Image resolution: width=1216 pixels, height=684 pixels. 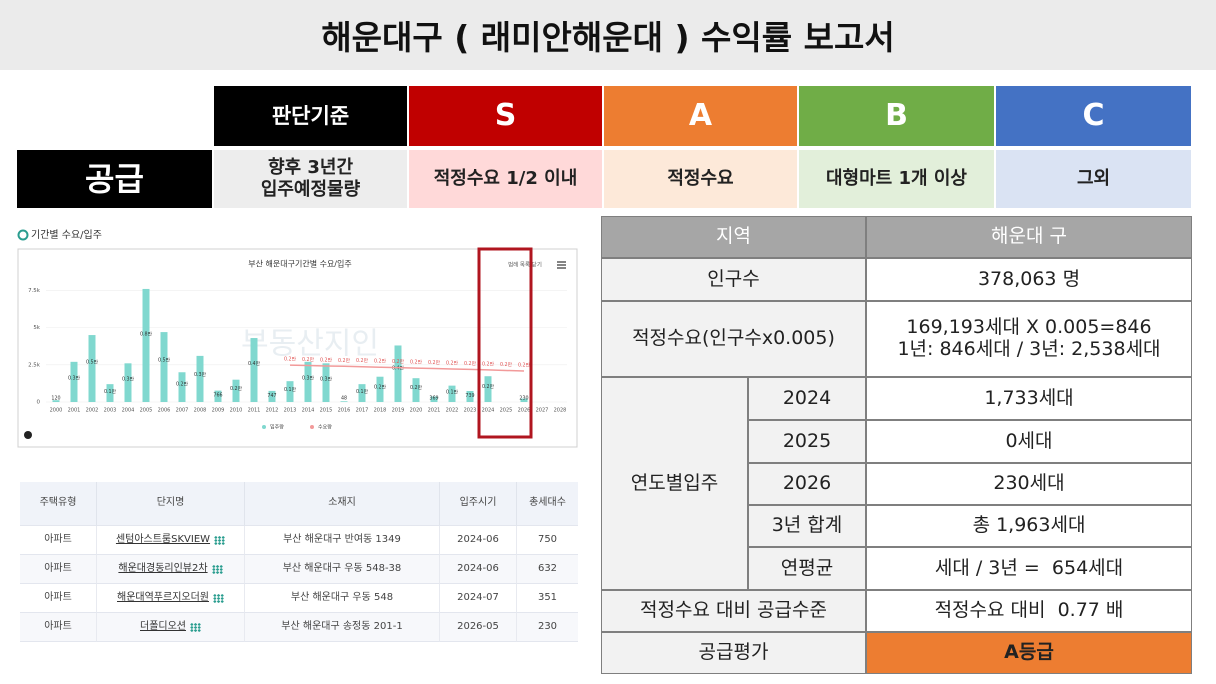 What do you see at coordinates (478, 568) in the screenshot?
I see `table-cell-text: 2024-06` at bounding box center [478, 568].